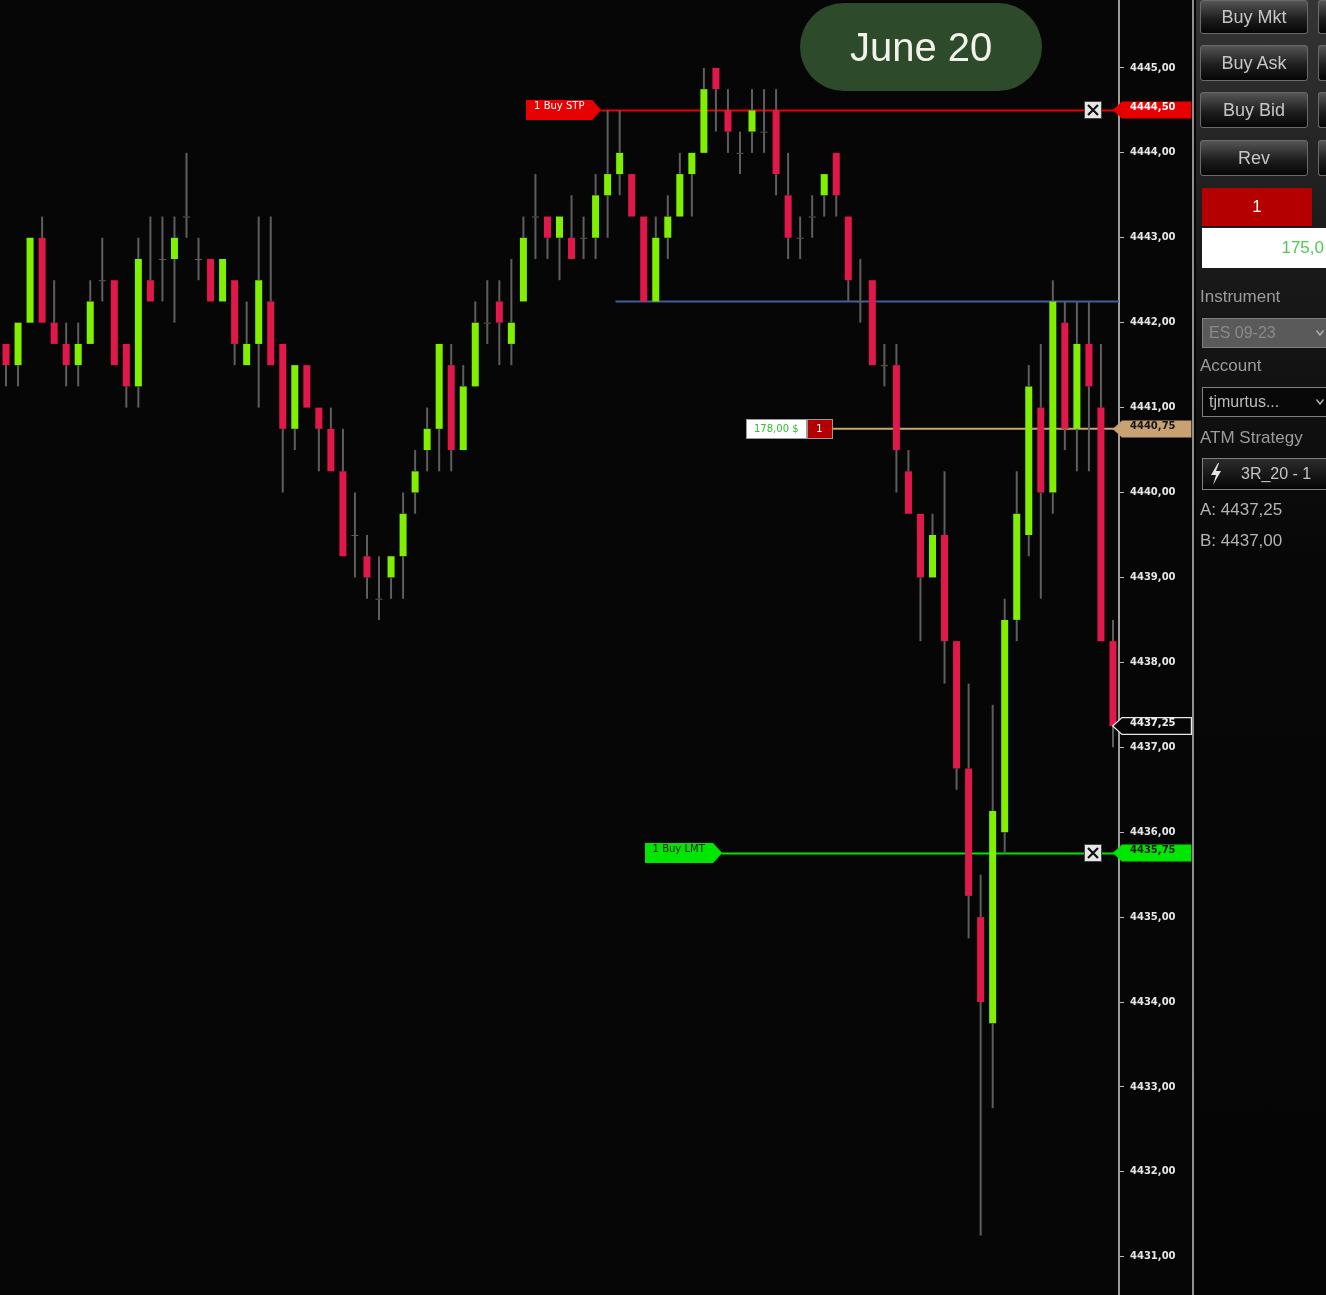 This screenshot has width=1326, height=1295. I want to click on y-tick-label: 4432,00, so click(1153, 1171).